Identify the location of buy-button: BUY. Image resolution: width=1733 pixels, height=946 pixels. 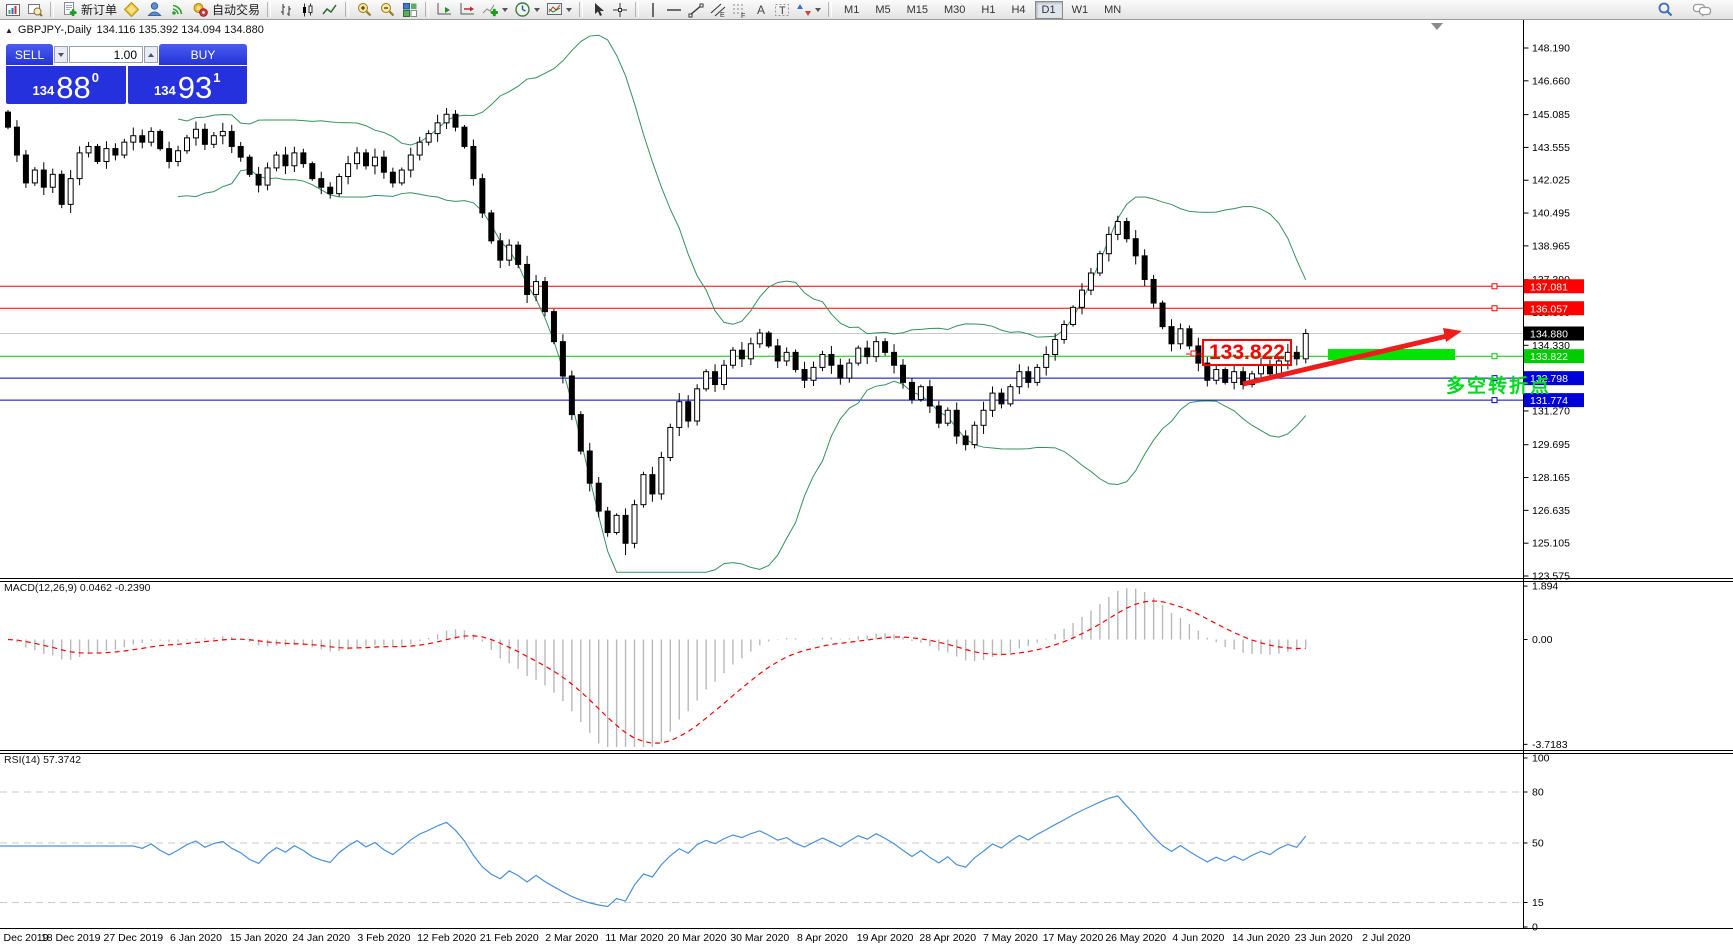
(203, 54).